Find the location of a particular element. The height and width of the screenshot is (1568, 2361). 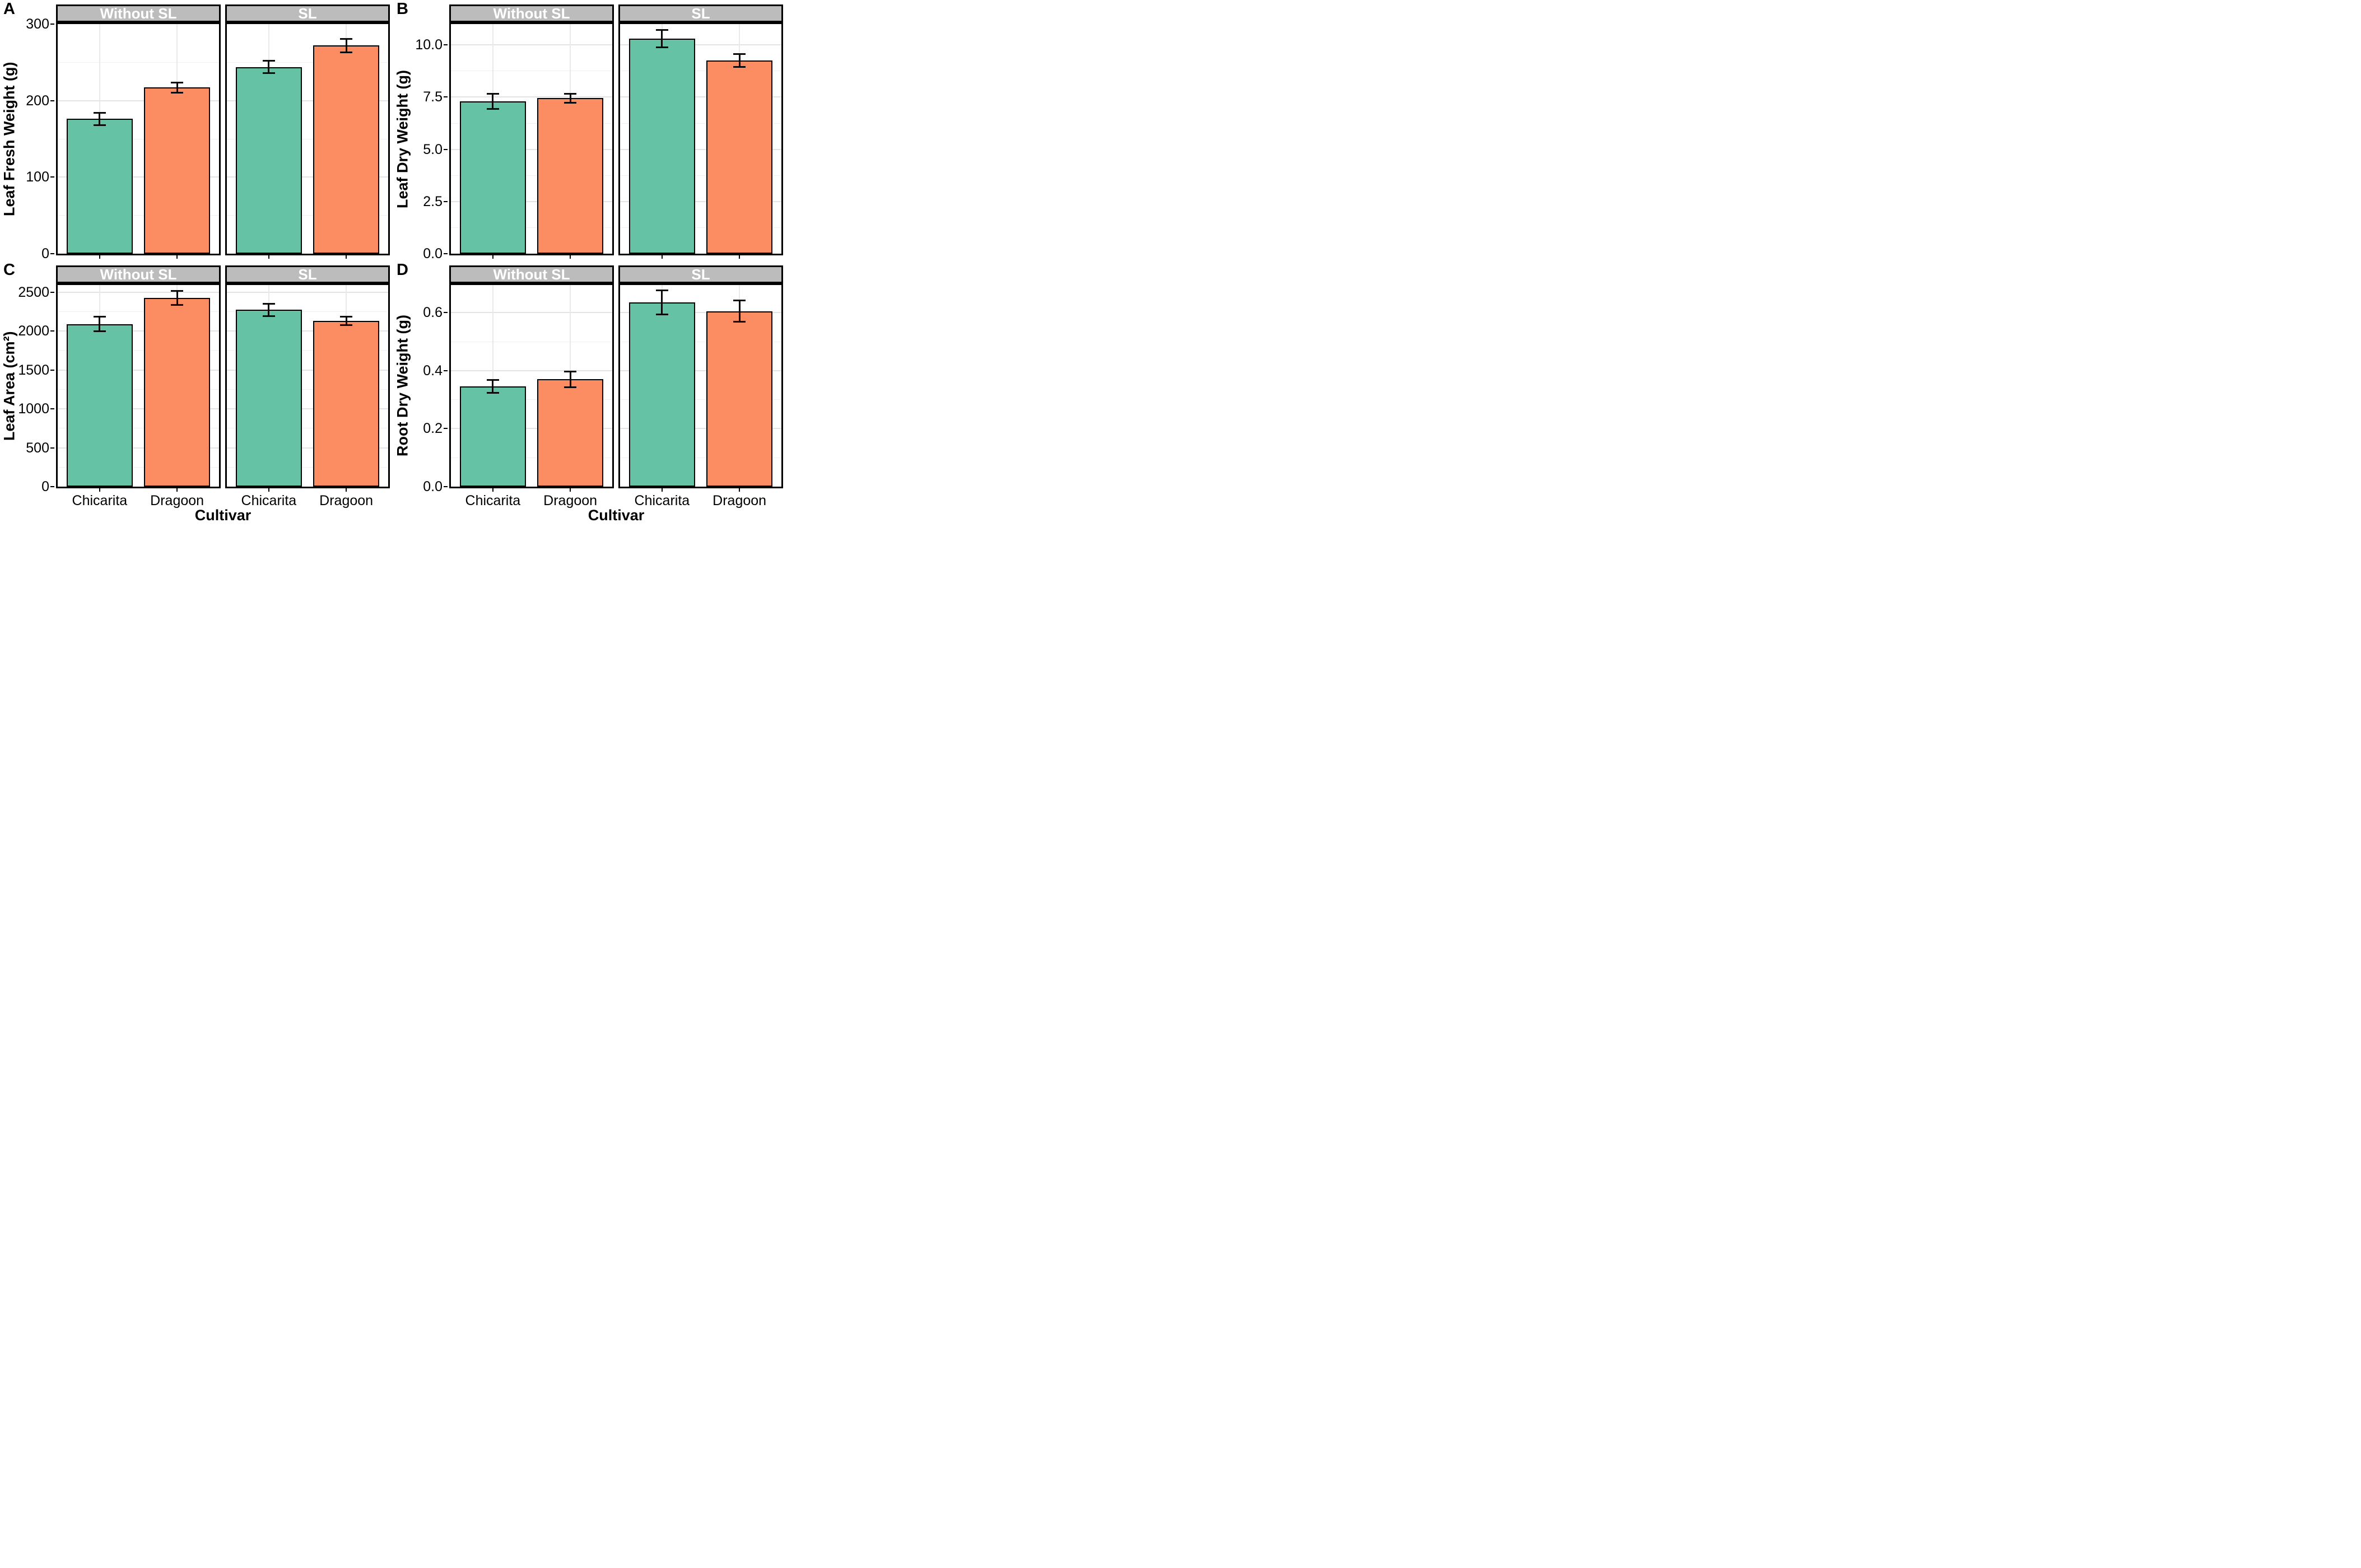

y-tick-label: 100 is located at coordinates (37, 177).